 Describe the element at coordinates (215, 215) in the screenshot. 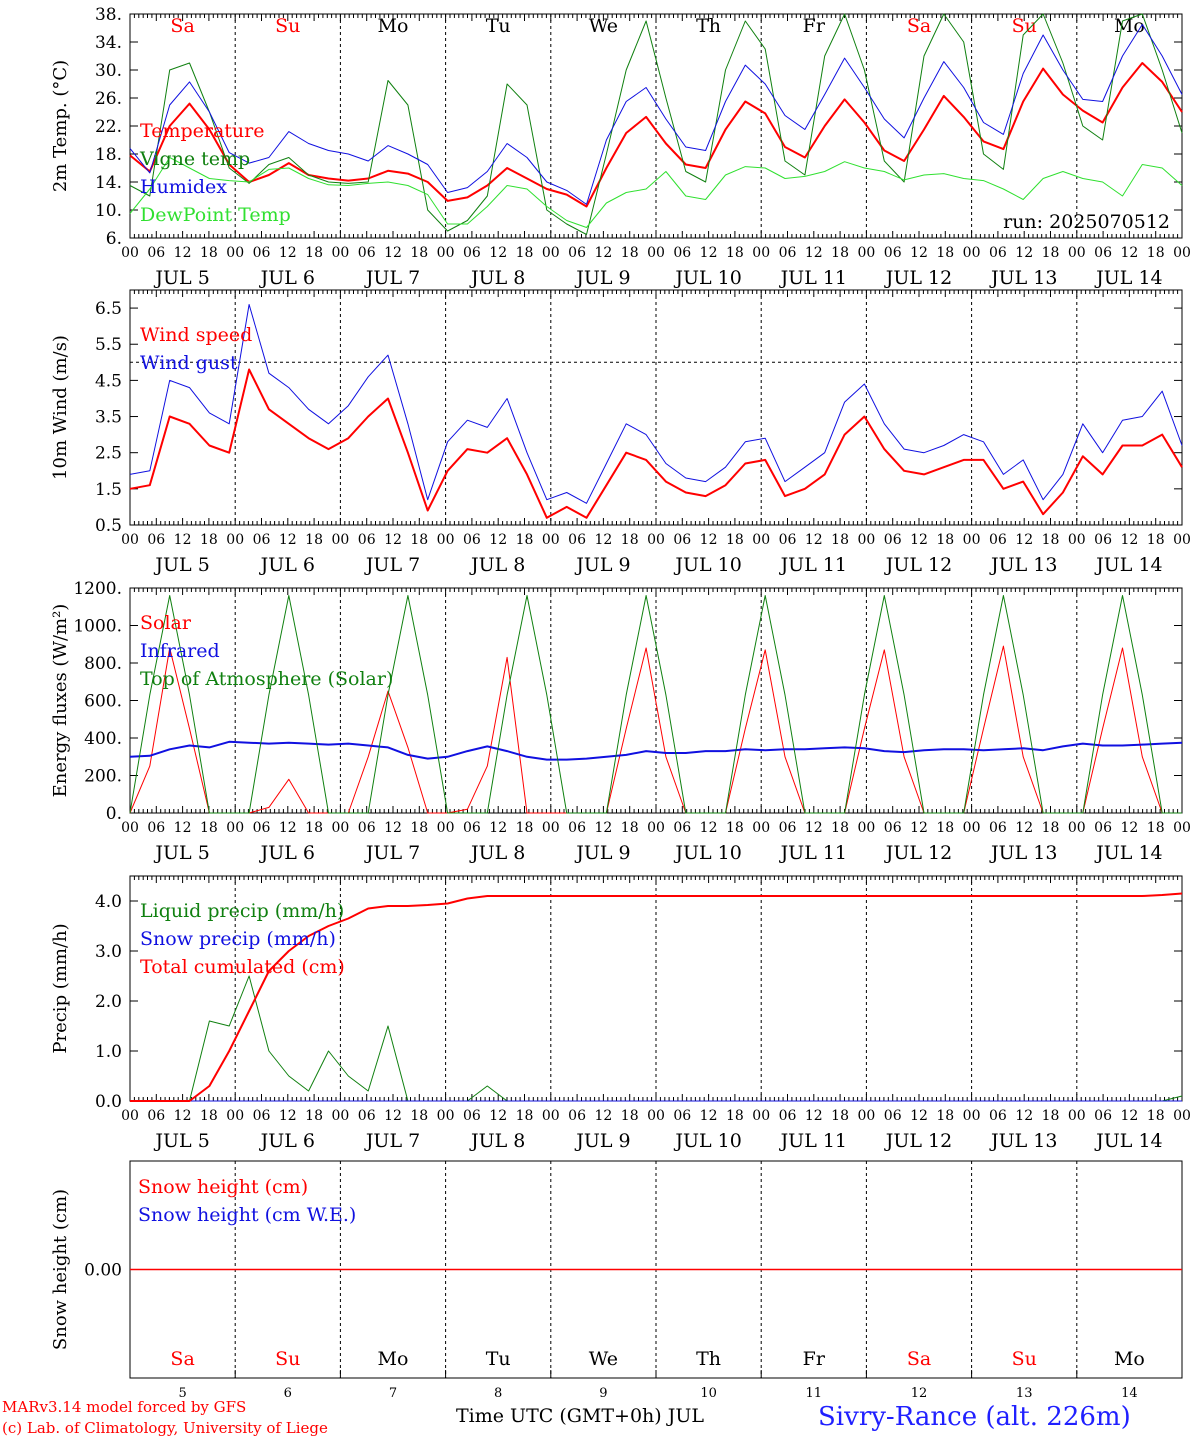

I see `legend-entry: DewPoint Temp` at that location.